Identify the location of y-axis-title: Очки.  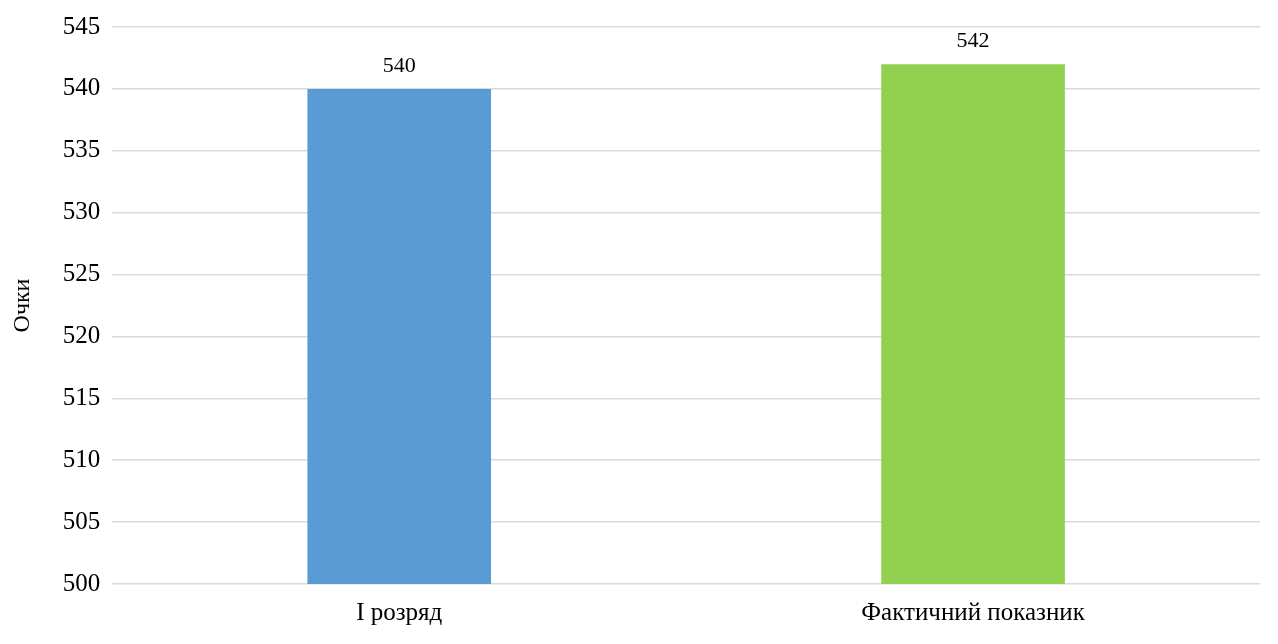
(20, 305).